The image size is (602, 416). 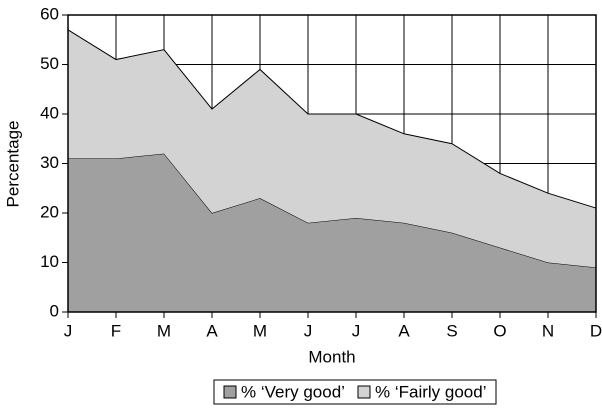 What do you see at coordinates (293, 391) in the screenshot?
I see `legend-label: % ‘Very good’` at bounding box center [293, 391].